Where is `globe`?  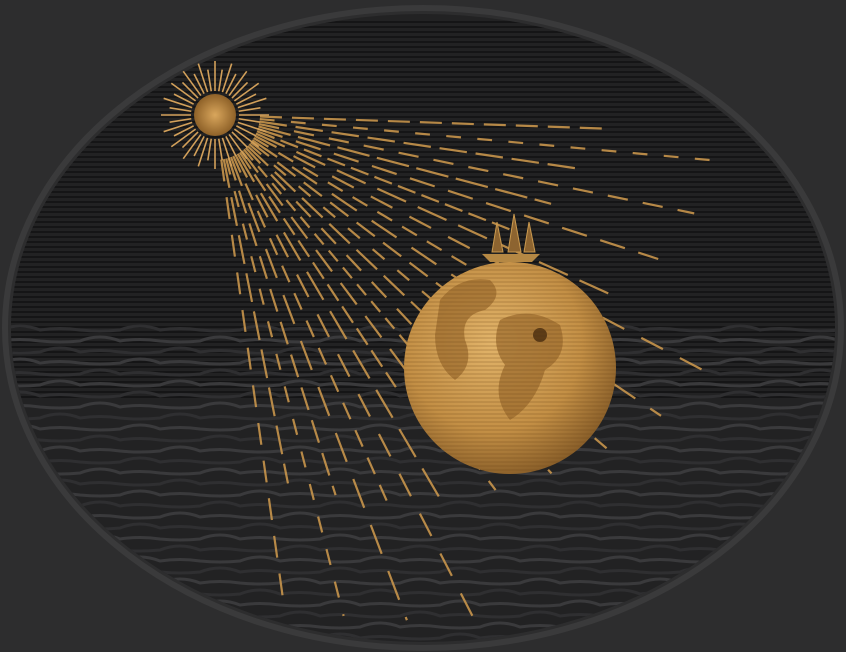 globe is located at coordinates (510, 368).